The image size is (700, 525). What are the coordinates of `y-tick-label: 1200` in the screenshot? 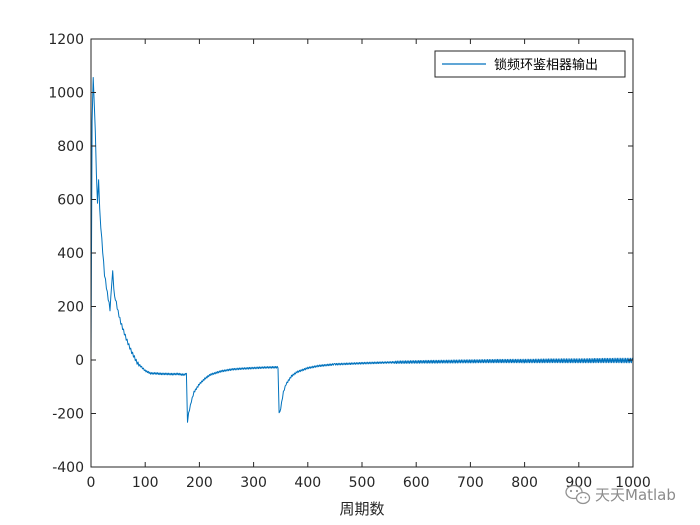 It's located at (66, 40).